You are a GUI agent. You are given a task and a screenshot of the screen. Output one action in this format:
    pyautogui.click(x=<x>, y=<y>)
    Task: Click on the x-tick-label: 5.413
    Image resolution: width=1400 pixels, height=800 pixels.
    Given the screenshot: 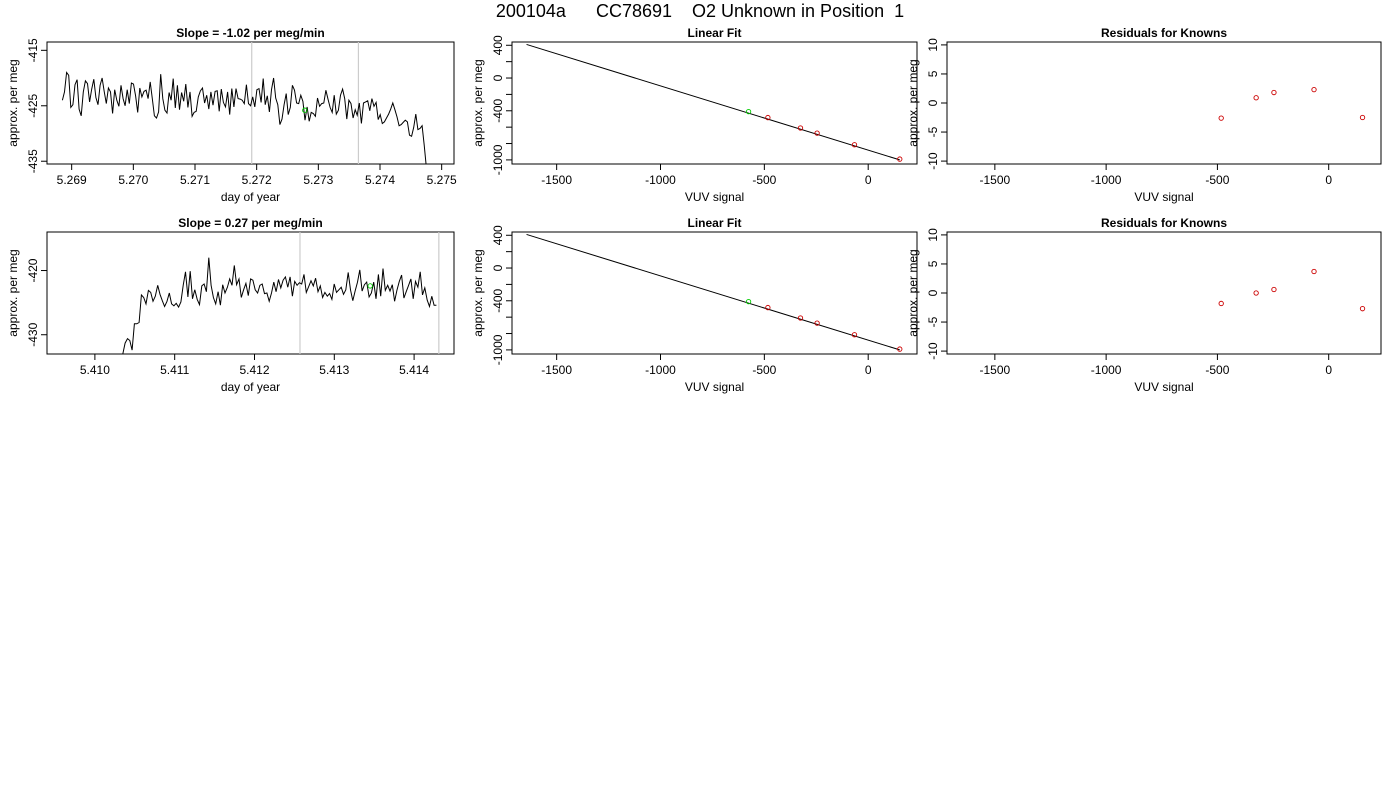 What is the action you would take?
    pyautogui.click(x=334, y=370)
    